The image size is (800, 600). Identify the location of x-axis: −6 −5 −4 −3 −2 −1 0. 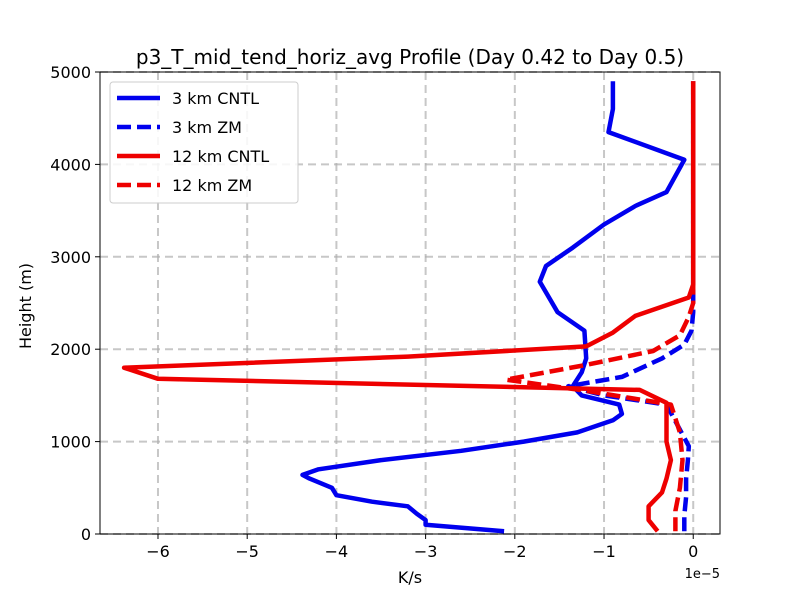
(422, 547).